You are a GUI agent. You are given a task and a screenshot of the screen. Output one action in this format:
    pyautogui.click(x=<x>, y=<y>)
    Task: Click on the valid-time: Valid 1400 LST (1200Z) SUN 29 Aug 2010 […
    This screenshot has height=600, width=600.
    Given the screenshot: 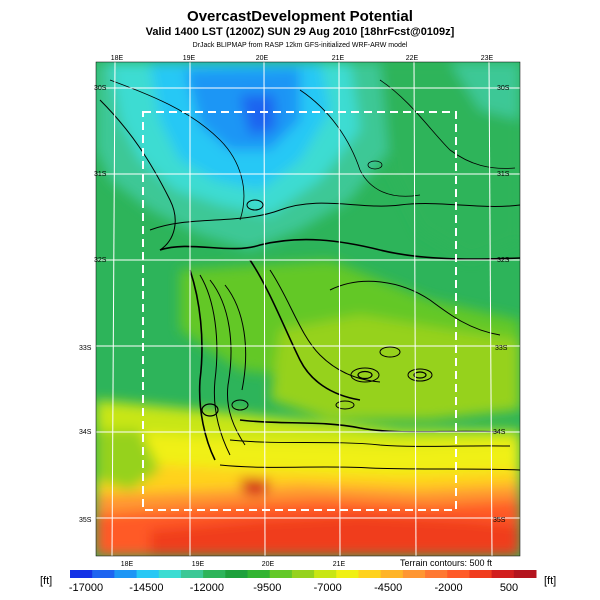 What is the action you would take?
    pyautogui.click(x=300, y=32)
    